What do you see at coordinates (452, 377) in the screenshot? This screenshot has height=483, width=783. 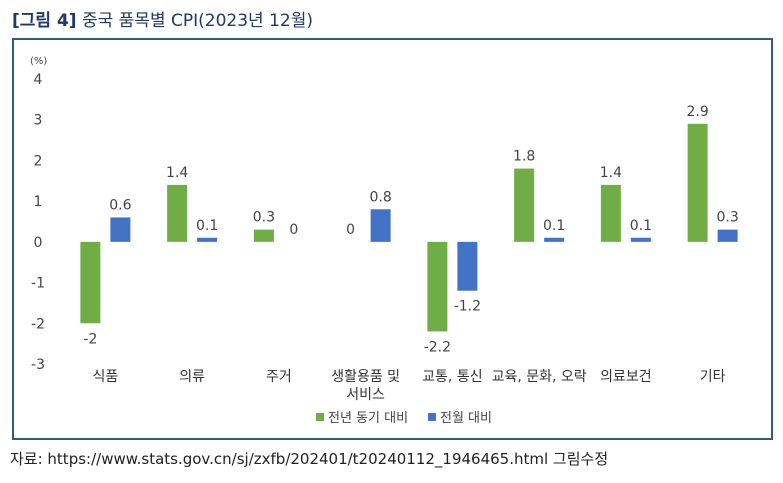 I see `category-label: 교통, 통신` at bounding box center [452, 377].